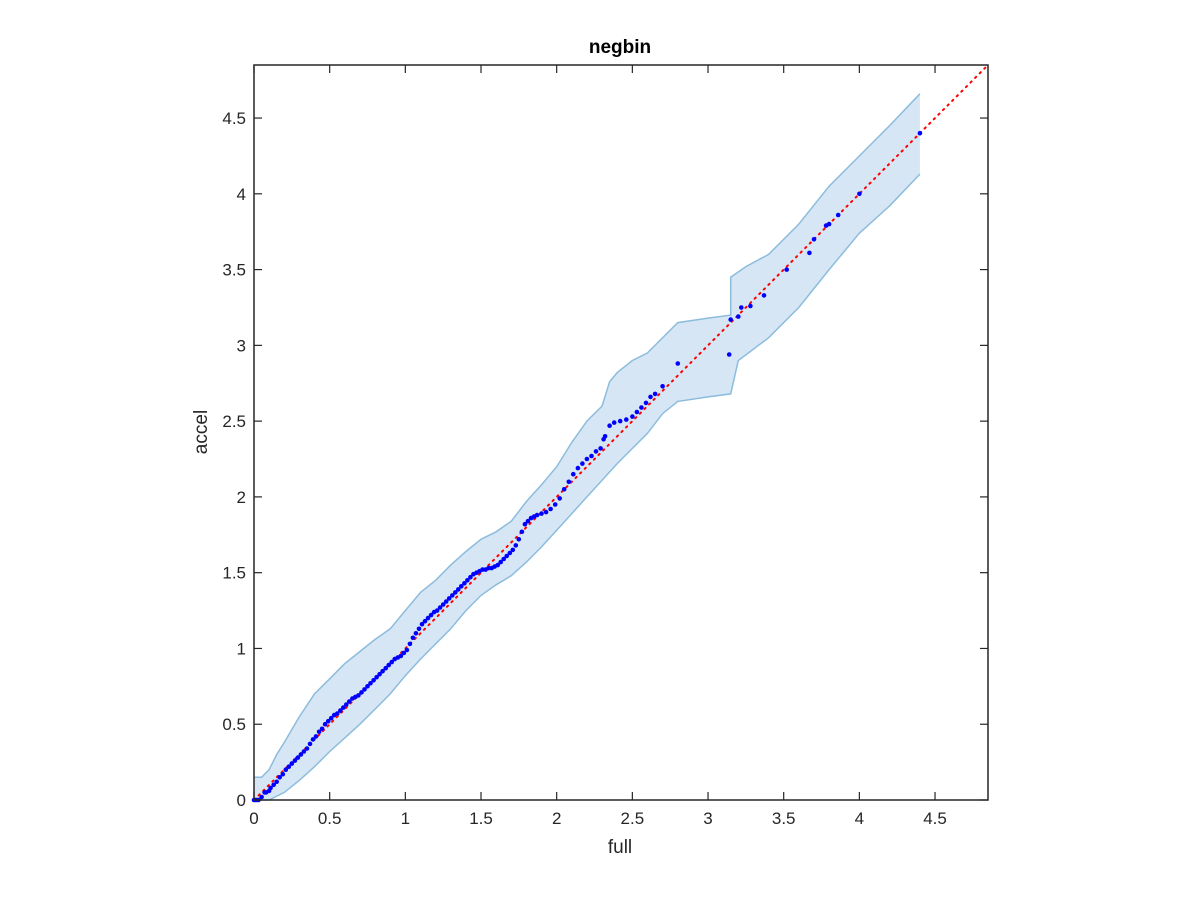 Image resolution: width=1200 pixels, height=900 pixels. What do you see at coordinates (201, 432) in the screenshot?
I see `y-axis-label: accel` at bounding box center [201, 432].